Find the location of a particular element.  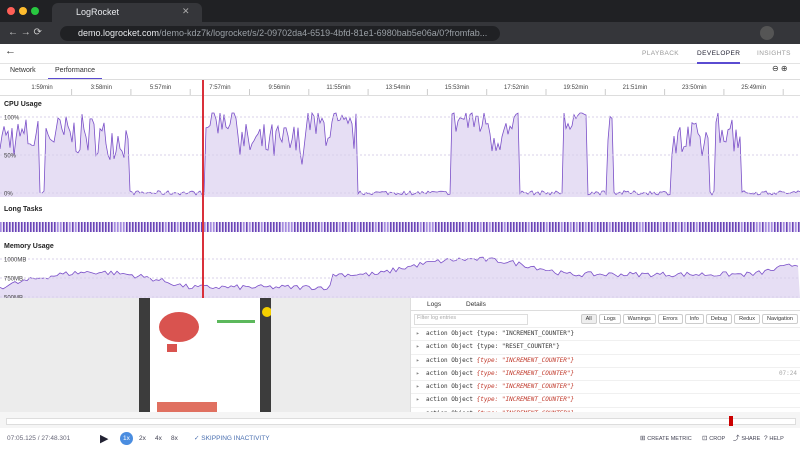

timeline-label: 21:51min is located at coordinates (635, 88).